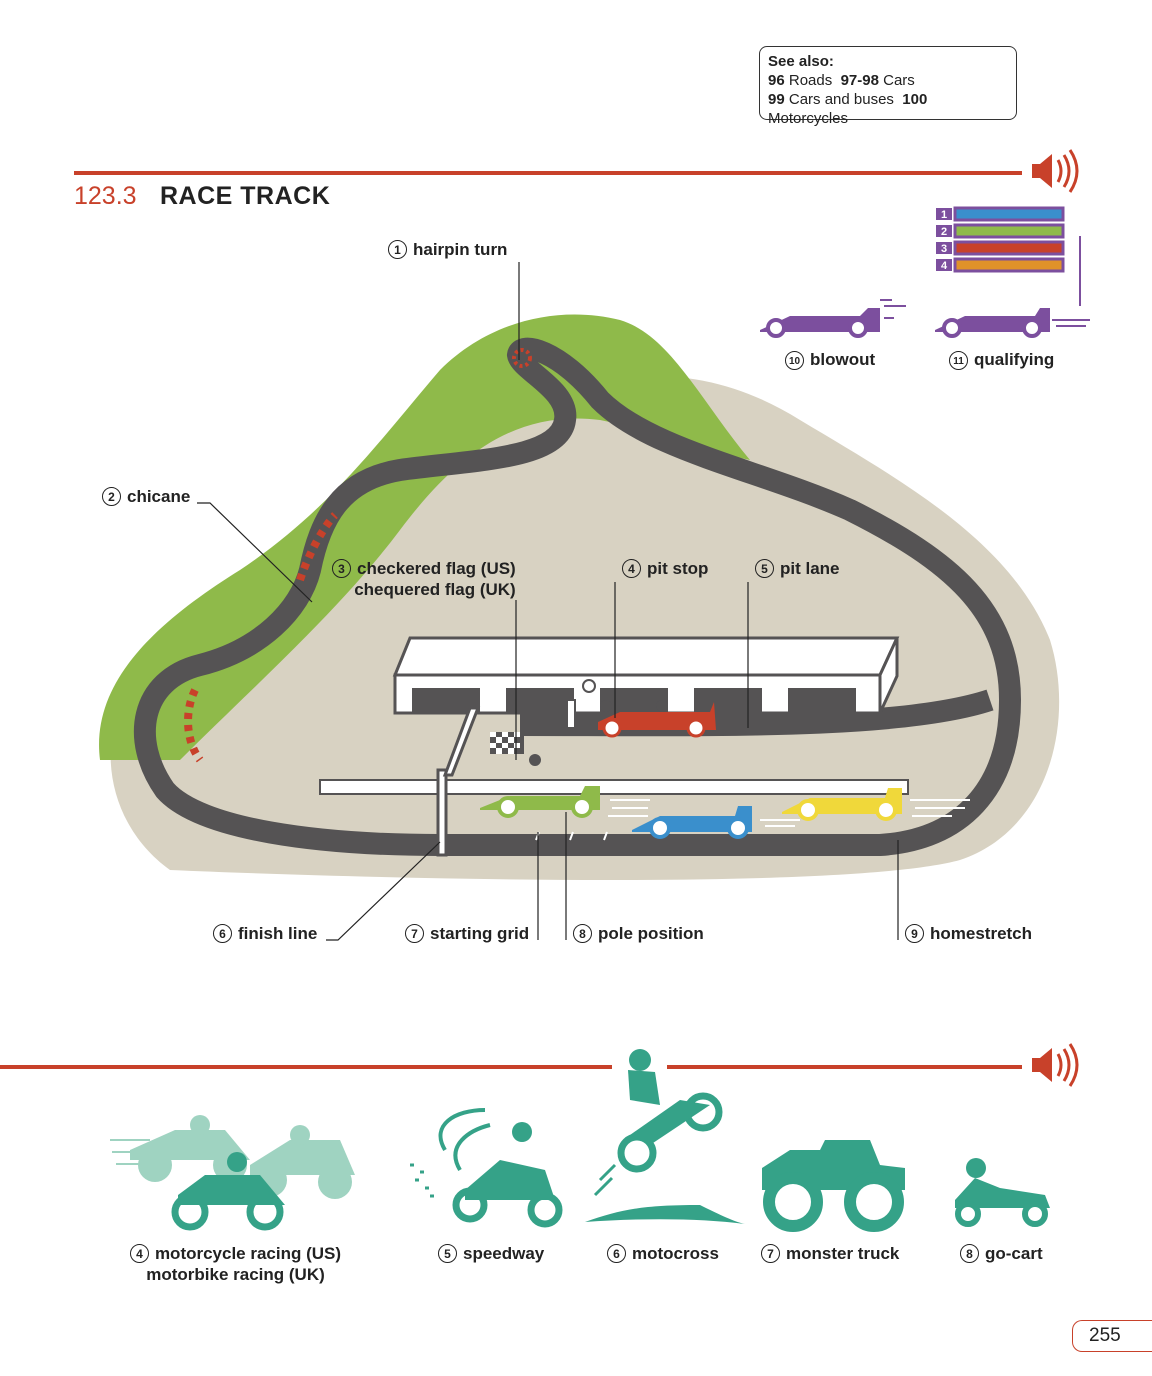 The image size is (1152, 1376). Describe the element at coordinates (843, 359) in the screenshot. I see `label-text: blowout` at that location.